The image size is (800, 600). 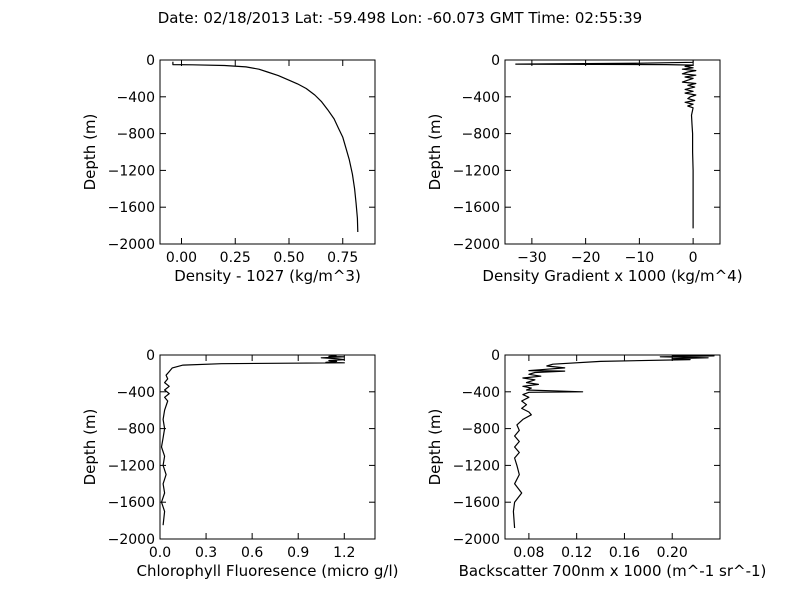 I want to click on x-axis-label: Backscatter 700nm x 1000 (m^-1 sr^-1), so click(x=613, y=571).